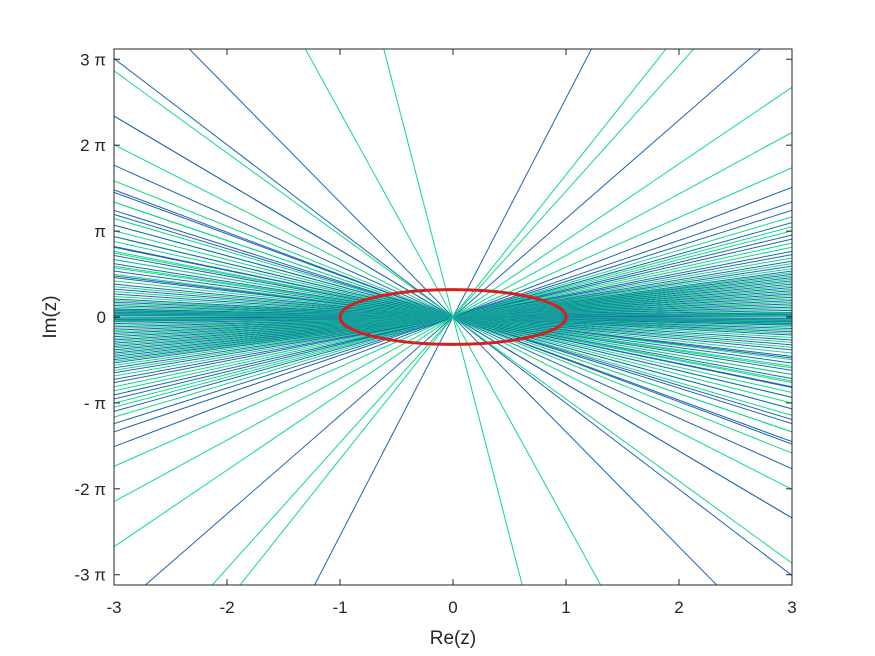 This screenshot has width=875, height=656. What do you see at coordinates (90, 575) in the screenshot?
I see `y-tick-label: -3 π` at bounding box center [90, 575].